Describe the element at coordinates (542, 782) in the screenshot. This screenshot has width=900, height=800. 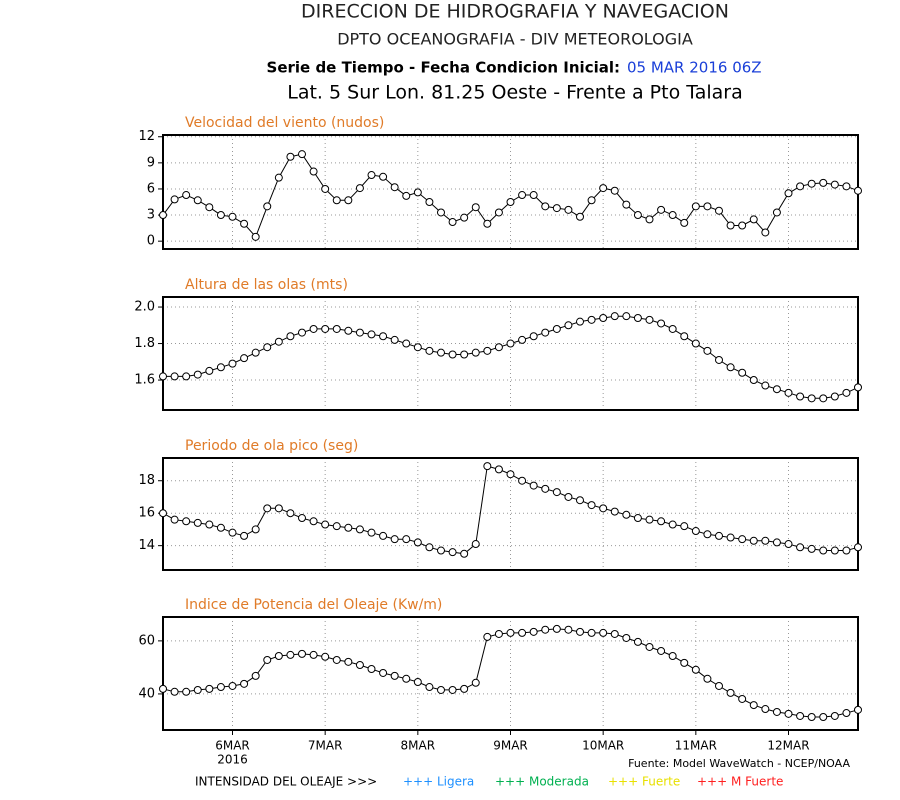
I see `legend-item: +++ Moderada` at that location.